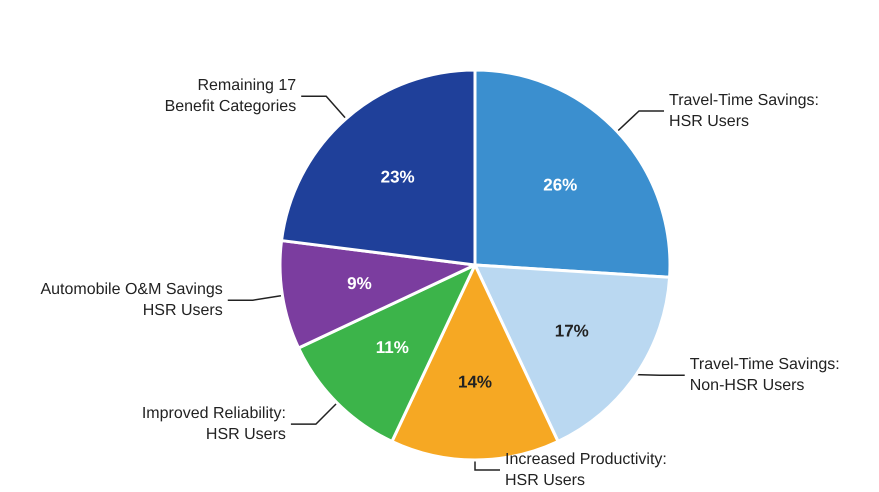  Describe the element at coordinates (744, 111) in the screenshot. I see `slice-label: Travel-Time Savings: HSR Users` at that location.